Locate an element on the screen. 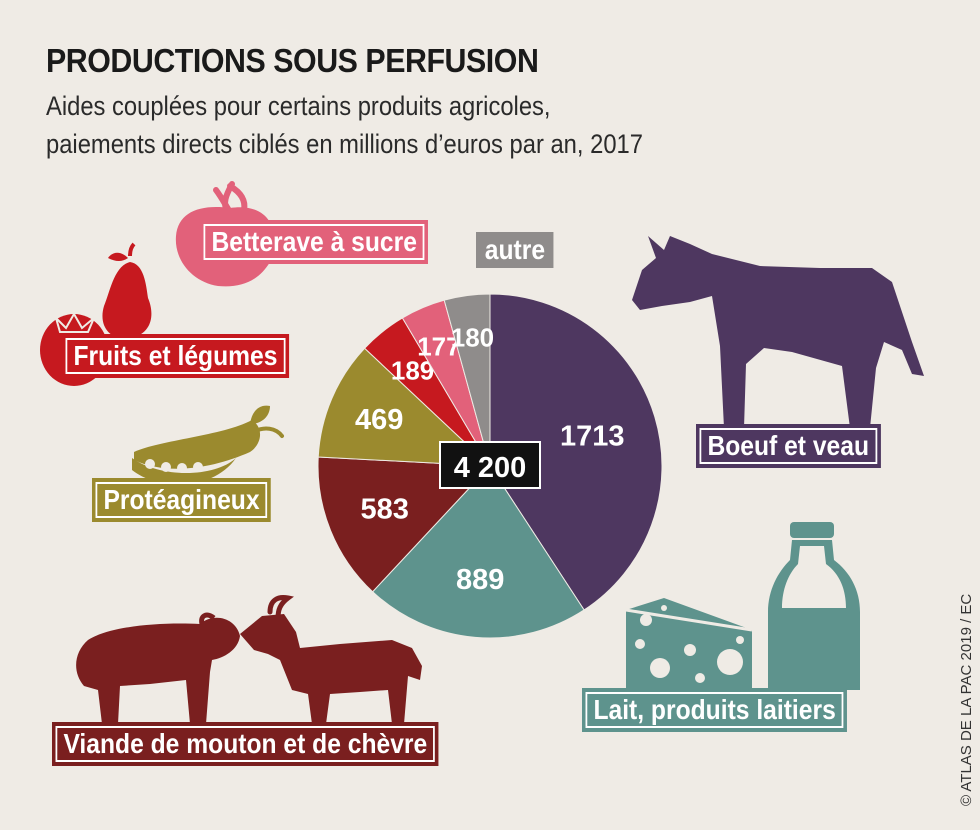  label-fruits-text: Fruits et légumes is located at coordinates (175, 355).